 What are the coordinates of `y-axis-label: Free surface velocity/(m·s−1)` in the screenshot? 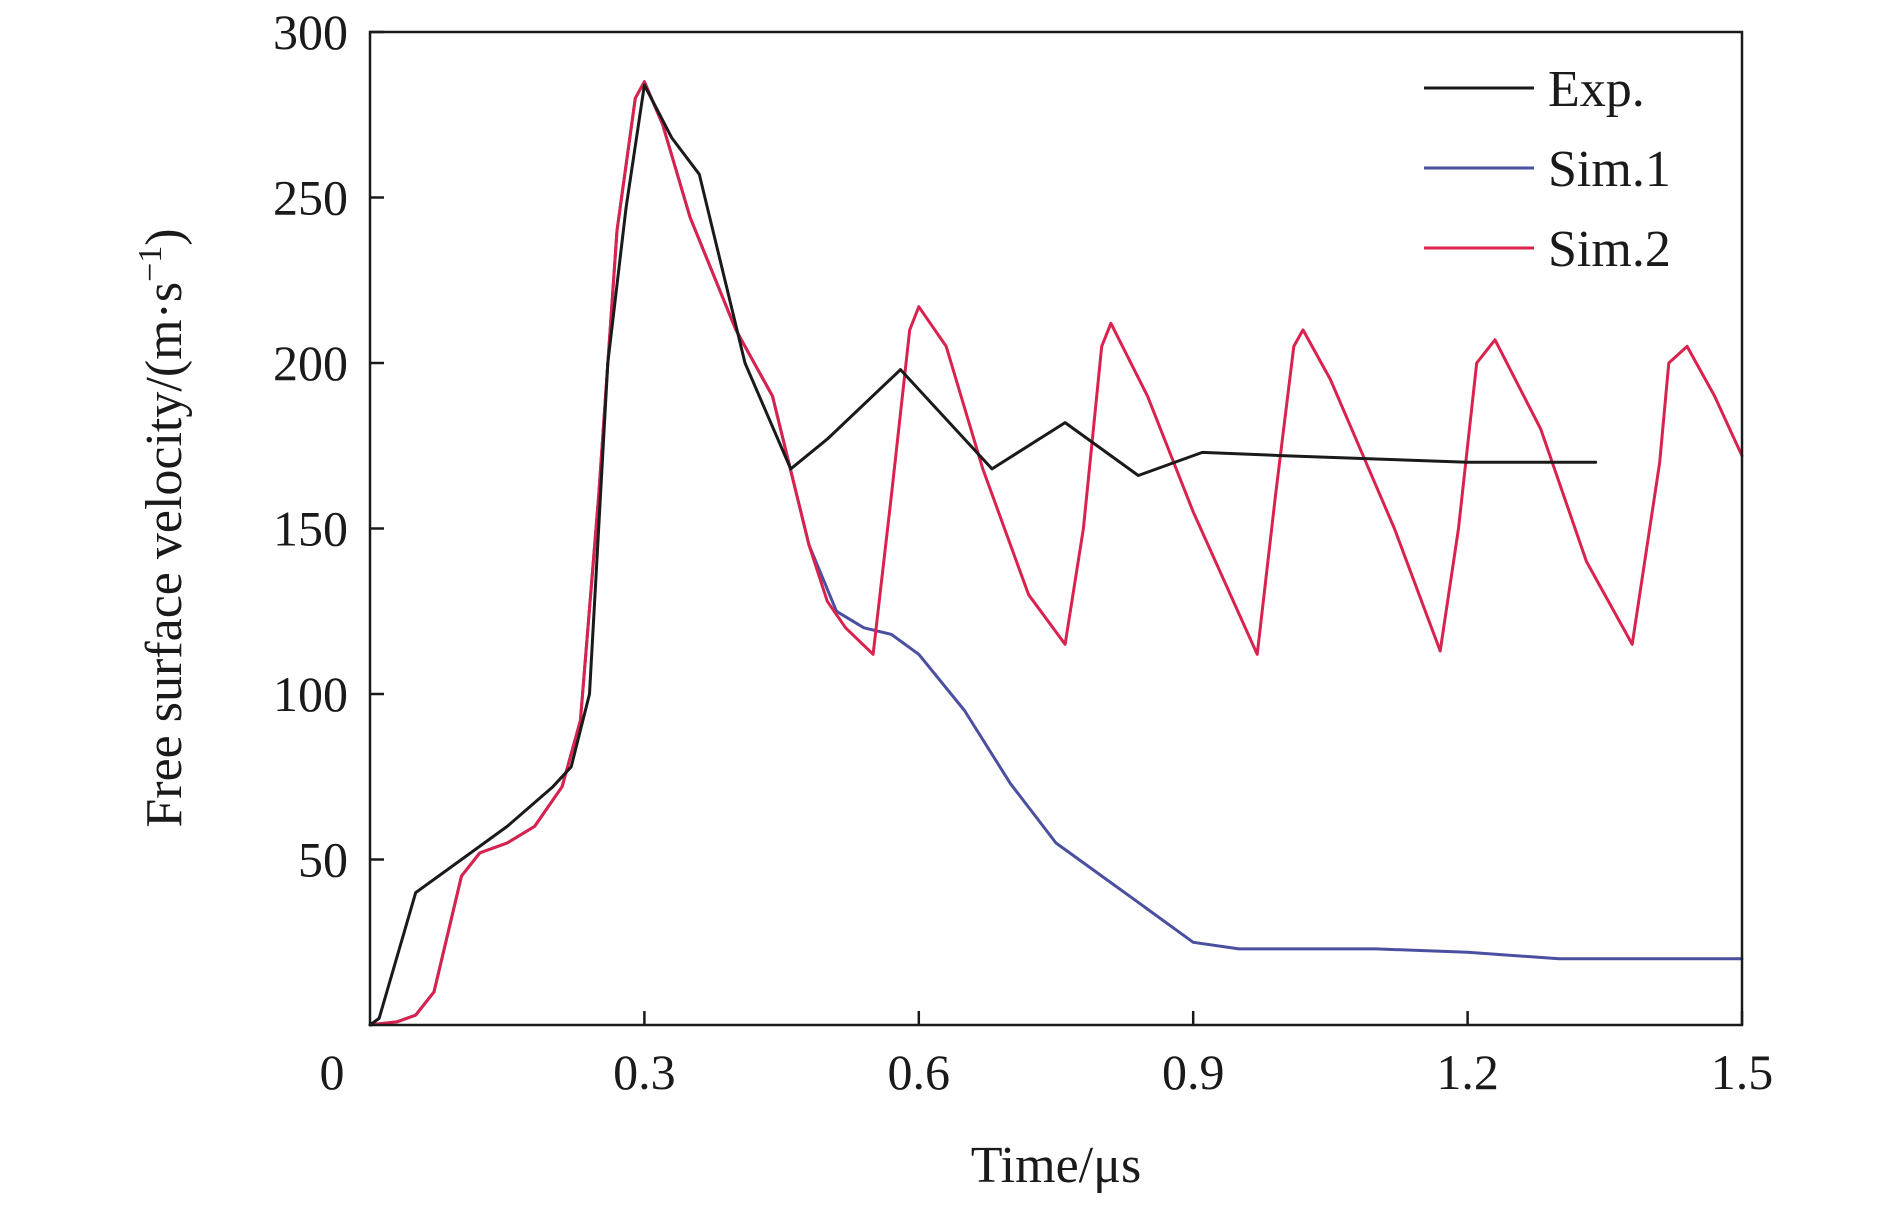 It's located at (162, 527).